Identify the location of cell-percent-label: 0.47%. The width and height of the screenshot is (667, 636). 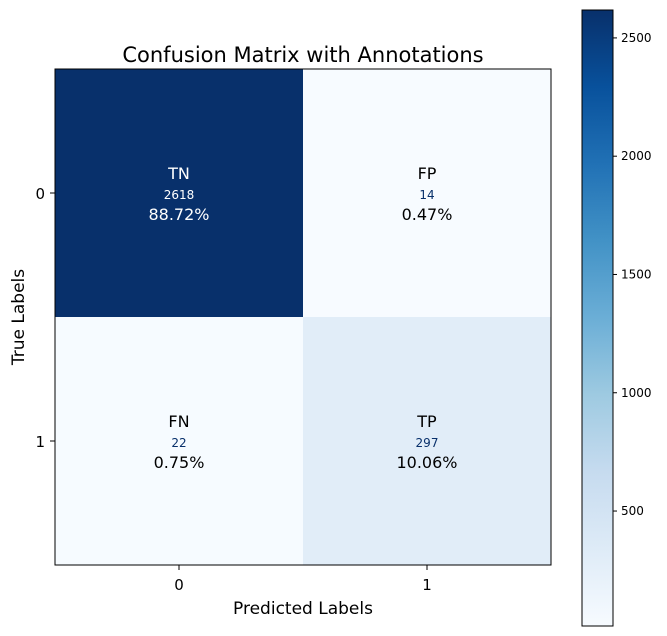
(427, 214).